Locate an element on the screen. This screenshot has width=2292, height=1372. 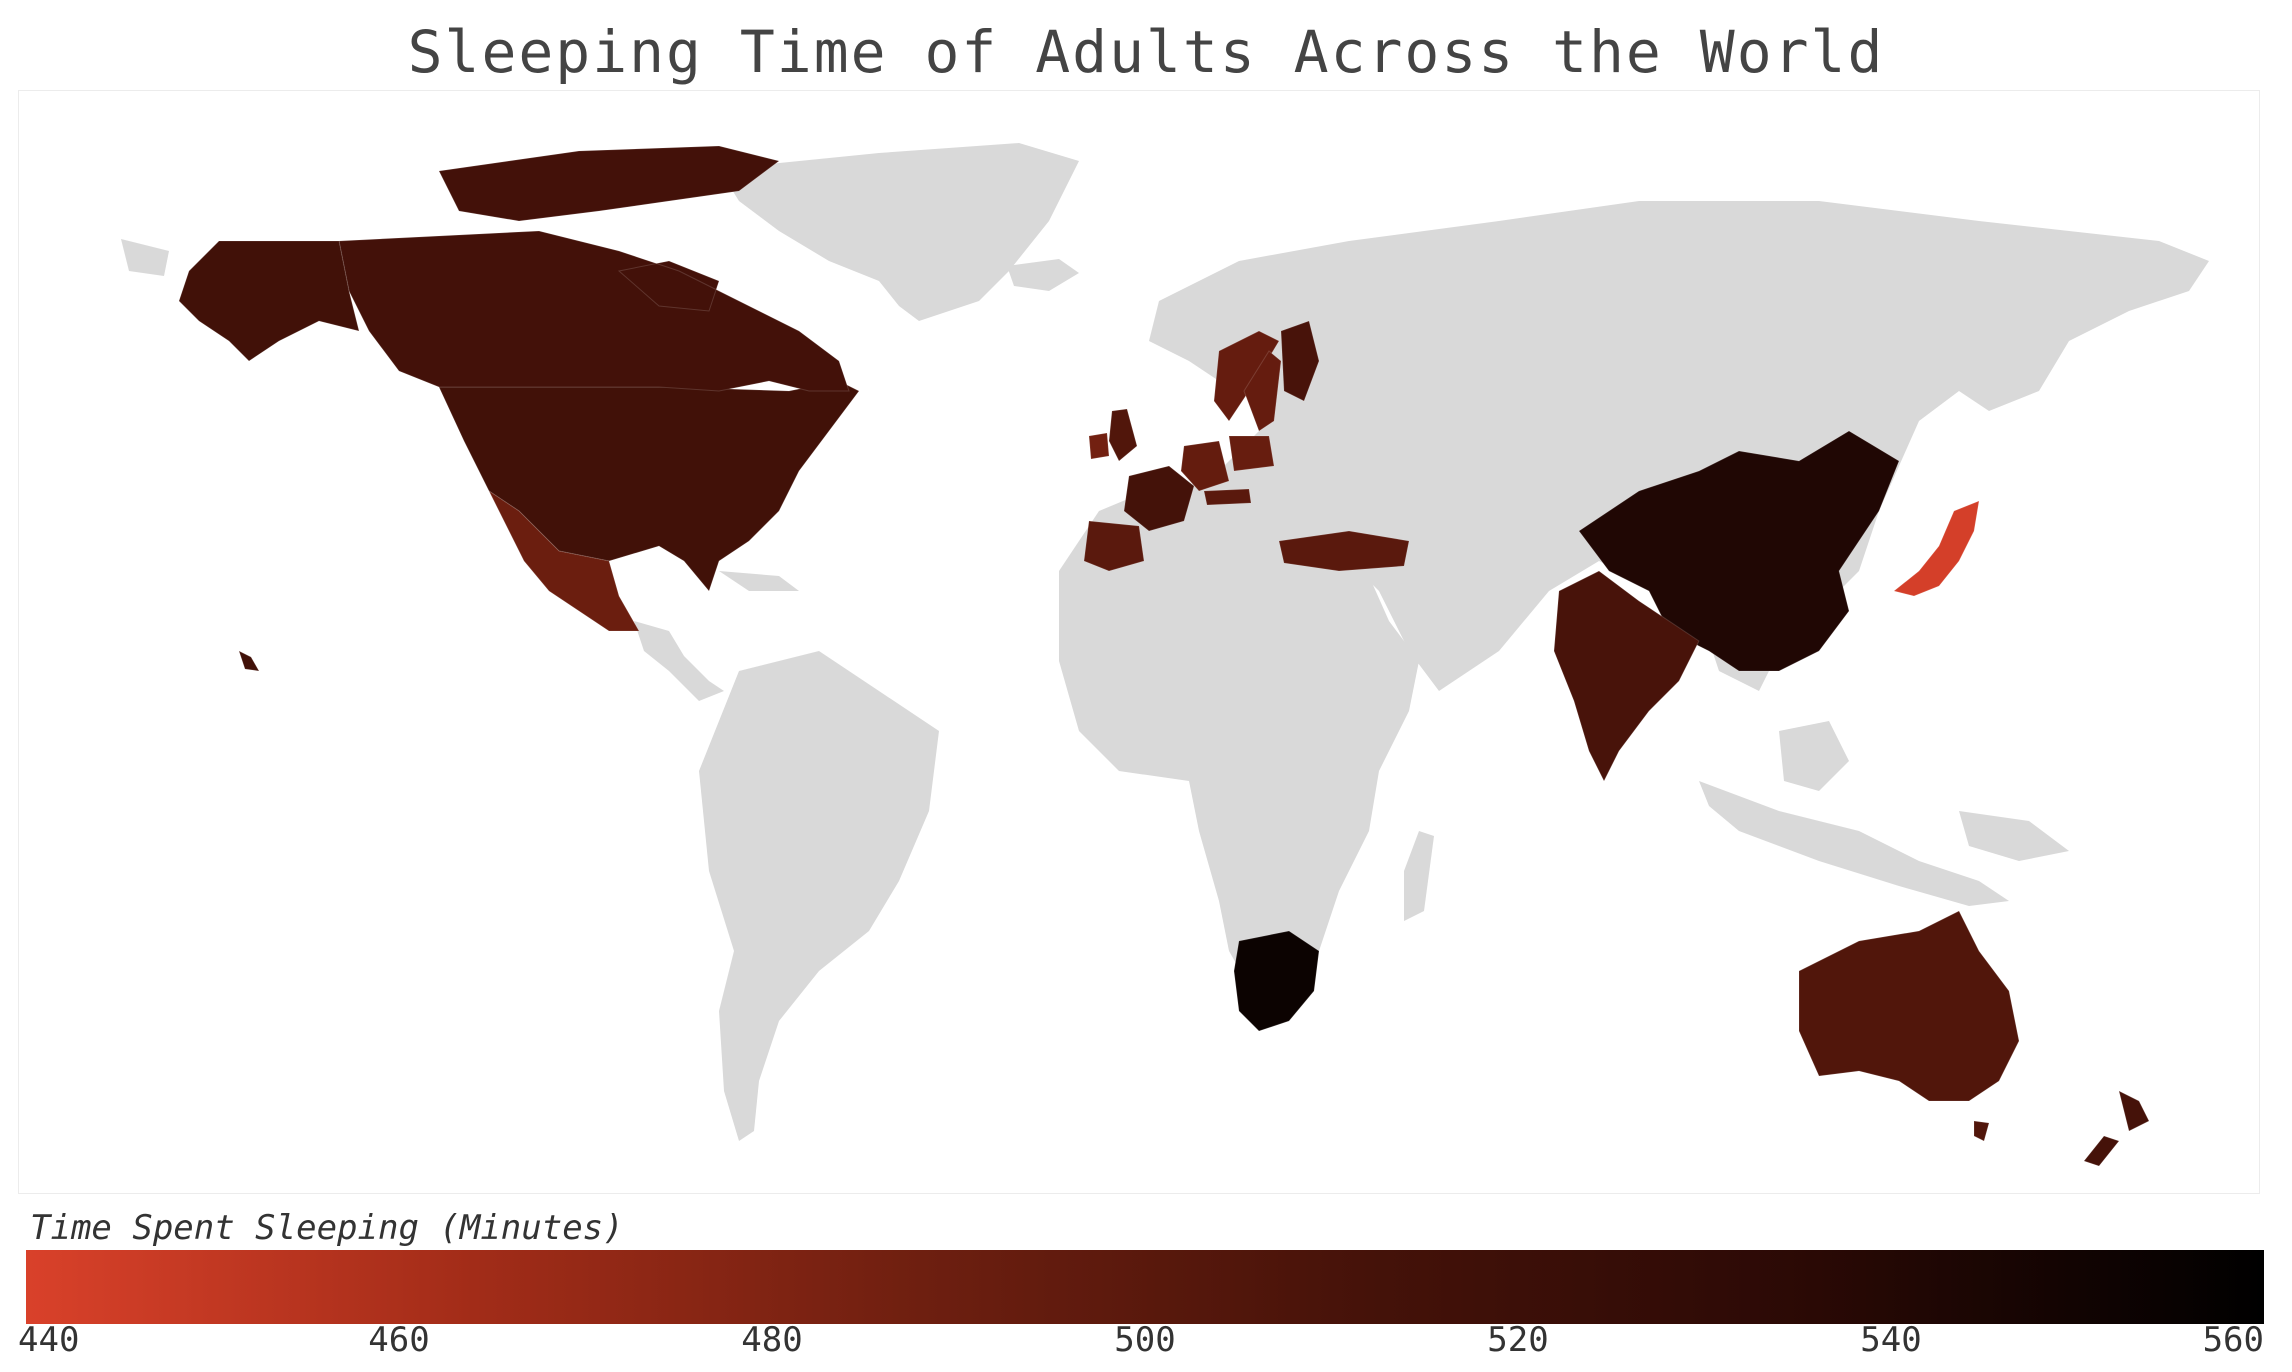
country-poland is located at coordinates (1251, 453).